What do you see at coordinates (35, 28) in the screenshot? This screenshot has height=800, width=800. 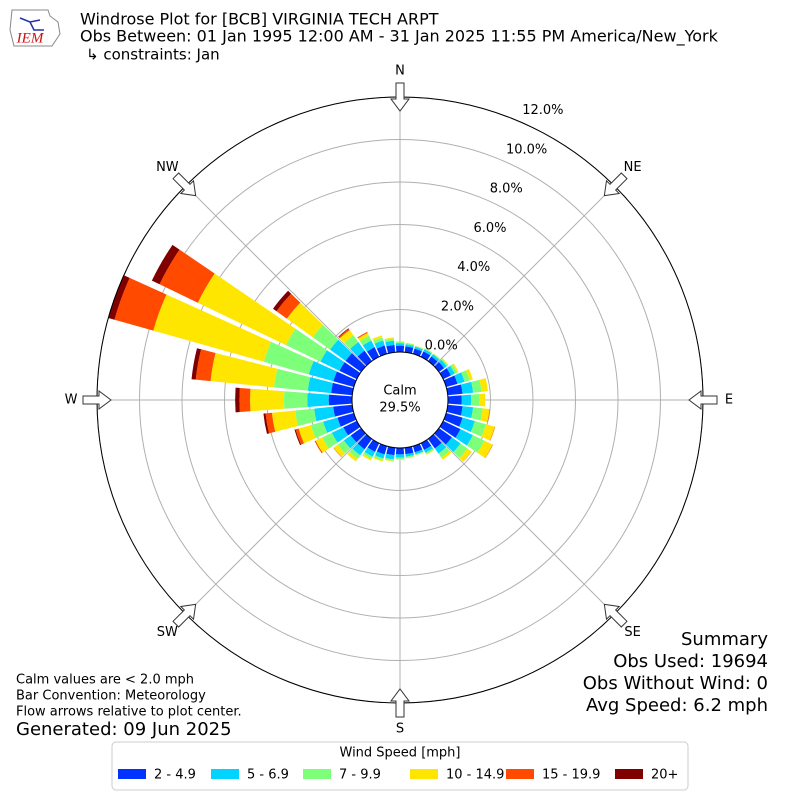 I see `logo: IEM` at bounding box center [35, 28].